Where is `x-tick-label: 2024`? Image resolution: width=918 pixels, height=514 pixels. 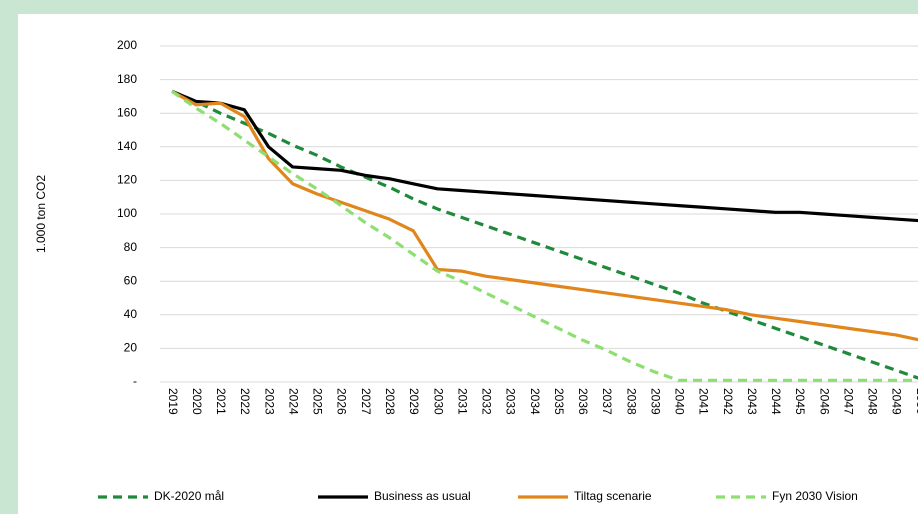
x-tick-label: 2024 is located at coordinates (293, 401).